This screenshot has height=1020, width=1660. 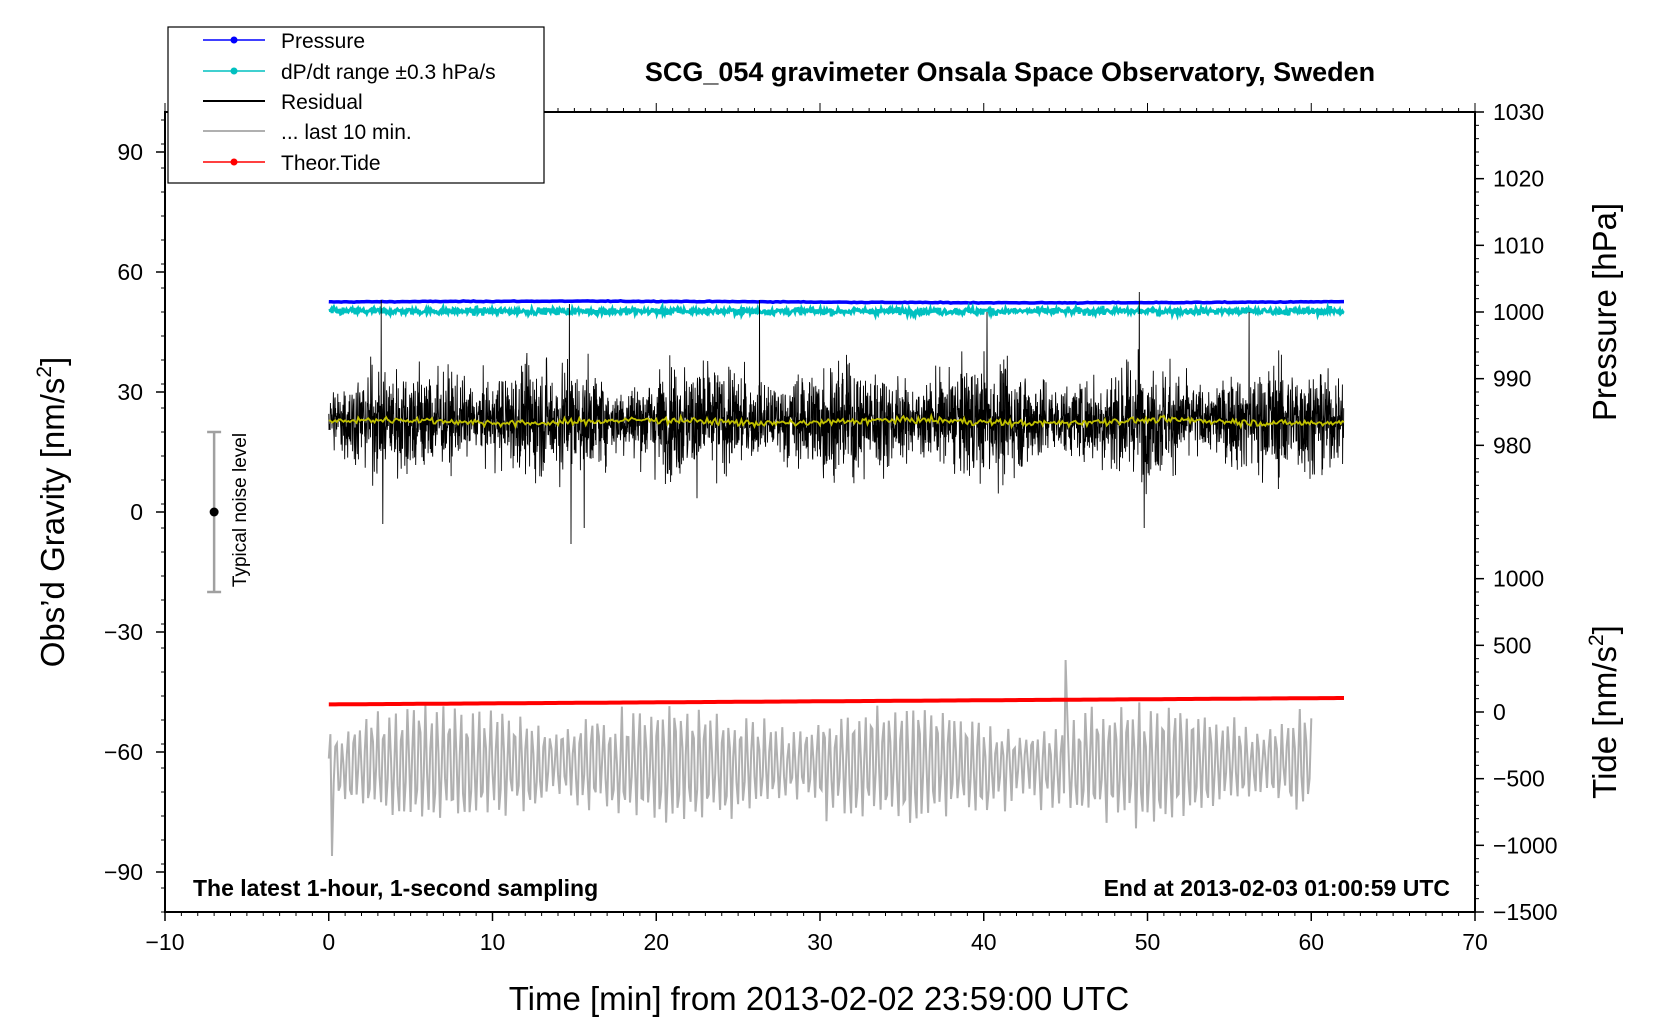 I want to click on left-axis-title-sup: 2, so click(x=44, y=372).